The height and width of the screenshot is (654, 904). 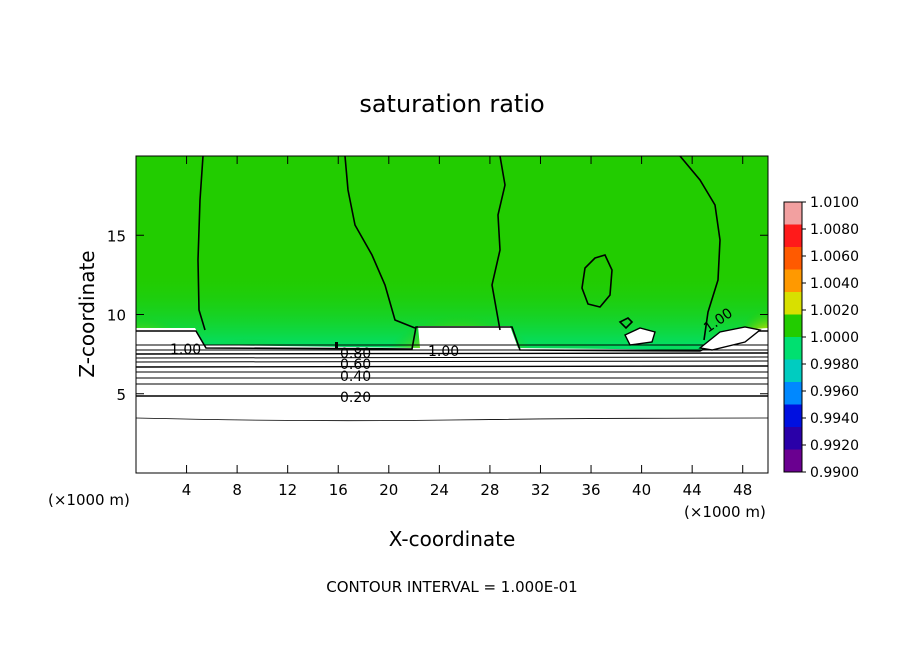 What do you see at coordinates (834, 230) in the screenshot?
I see `colorbar-tick-label: 1.0080` at bounding box center [834, 230].